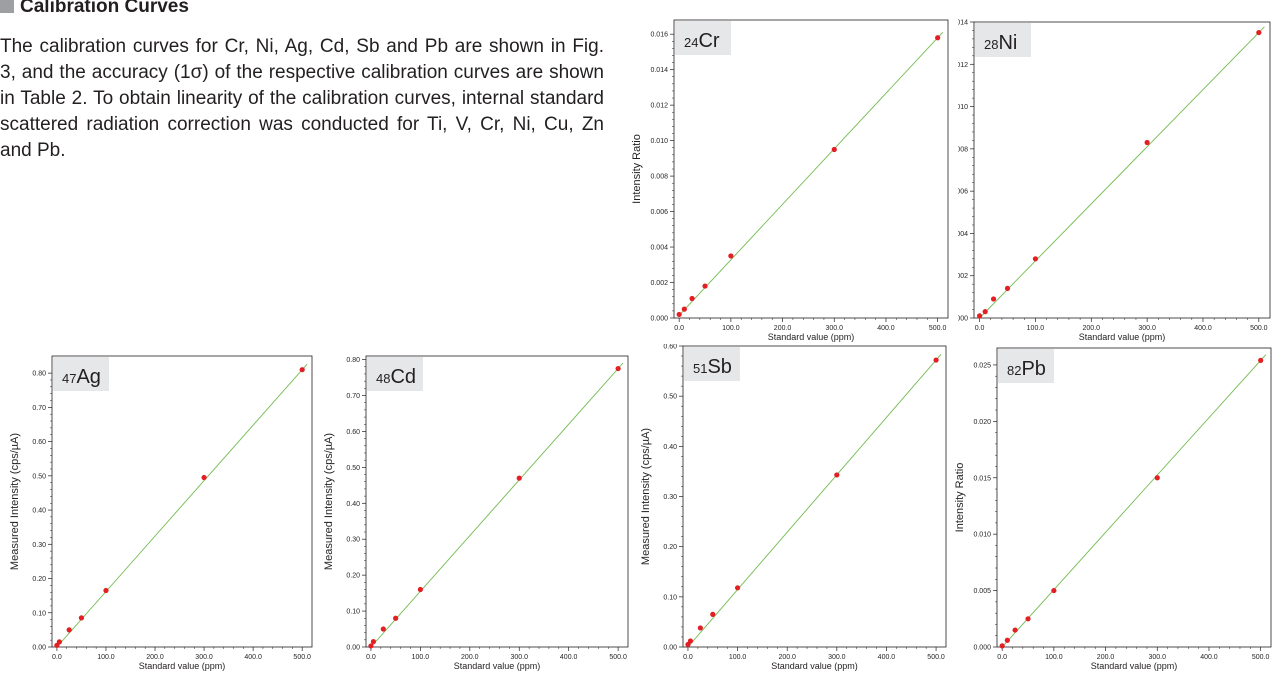 This screenshot has height=673, width=1279. What do you see at coordinates (1014, 370) in the screenshot?
I see `isotope-number: 82` at bounding box center [1014, 370].